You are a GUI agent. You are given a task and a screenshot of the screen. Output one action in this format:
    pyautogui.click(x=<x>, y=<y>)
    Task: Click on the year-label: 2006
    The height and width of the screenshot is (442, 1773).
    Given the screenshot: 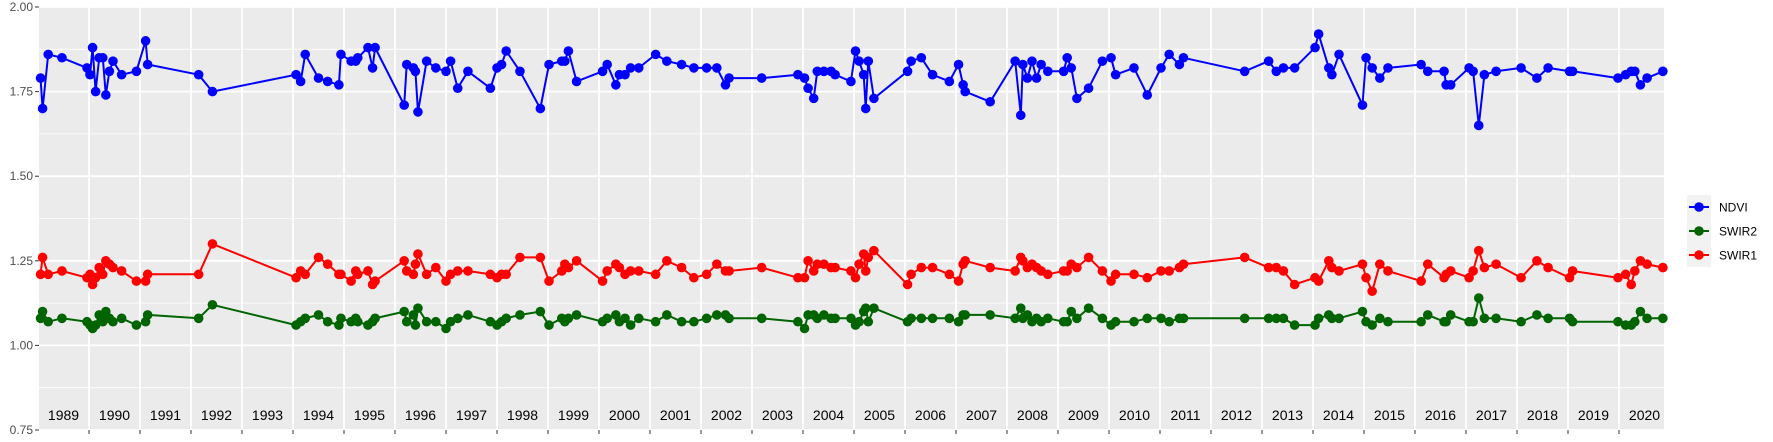 What is the action you would take?
    pyautogui.click(x=930, y=415)
    